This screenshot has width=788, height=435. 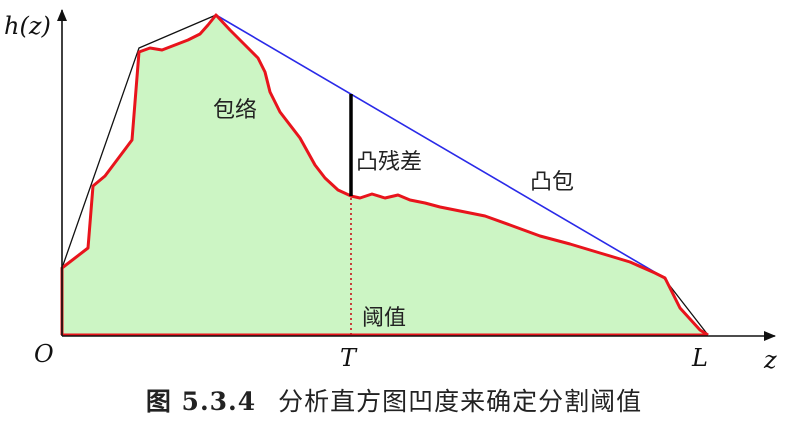 I want to click on convex-hull-label: 凸包, so click(x=552, y=182).